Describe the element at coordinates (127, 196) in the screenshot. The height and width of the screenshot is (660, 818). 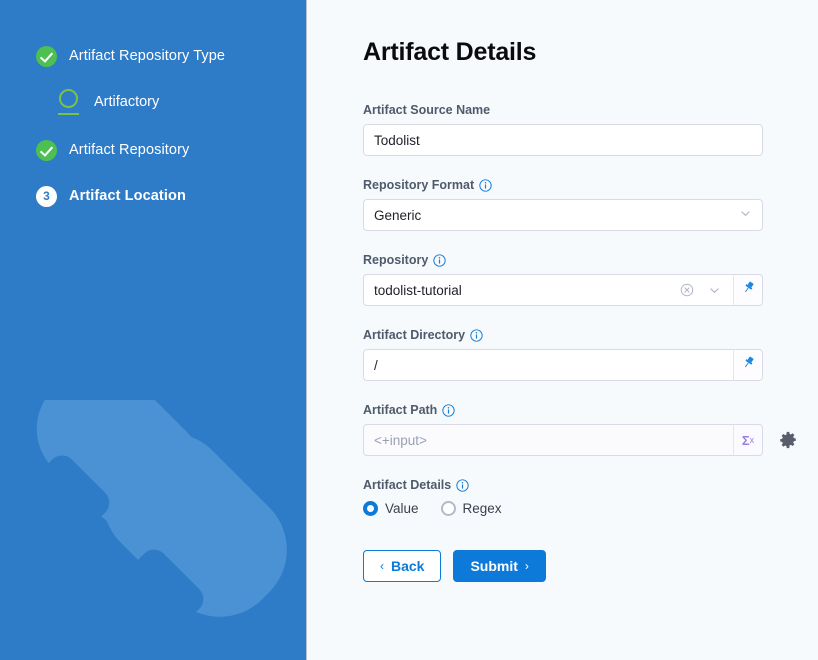
I see `sidebar-step-label: Artifact Location` at that location.